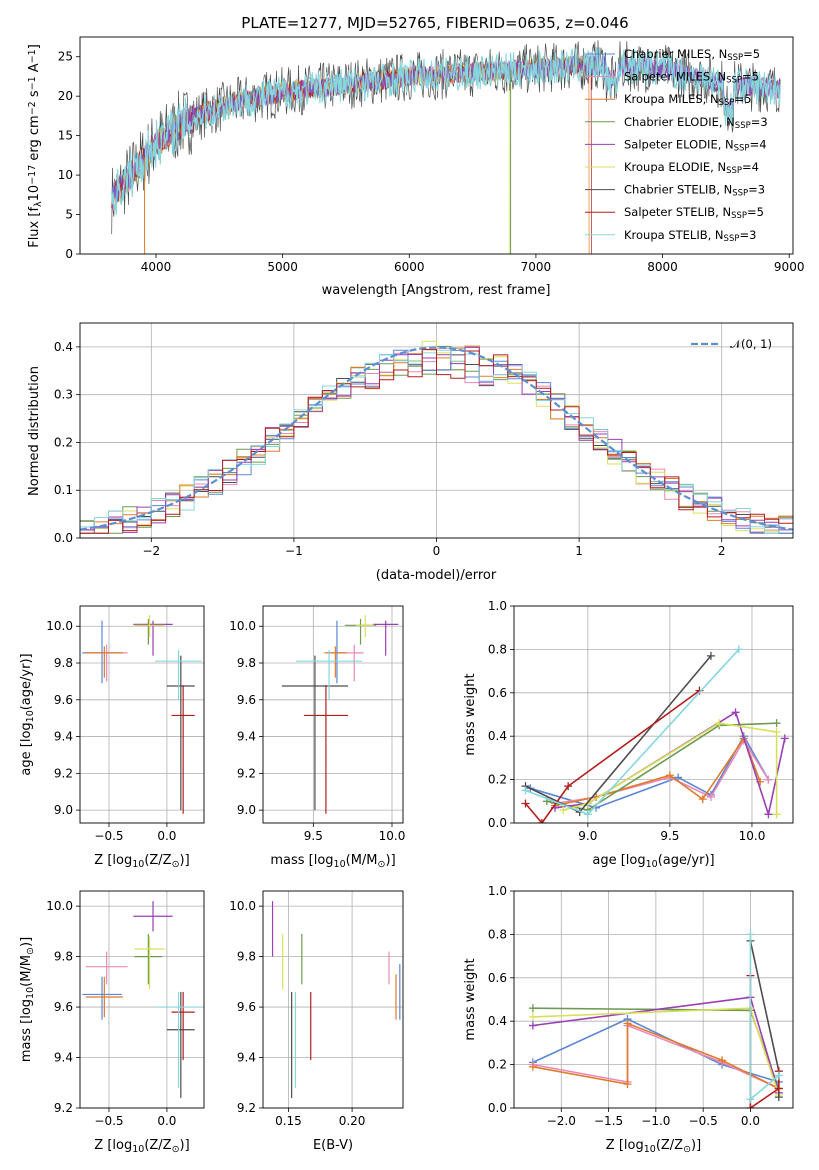  What do you see at coordinates (156, 267) in the screenshot?
I see `x-tick-label: 4000` at bounding box center [156, 267].